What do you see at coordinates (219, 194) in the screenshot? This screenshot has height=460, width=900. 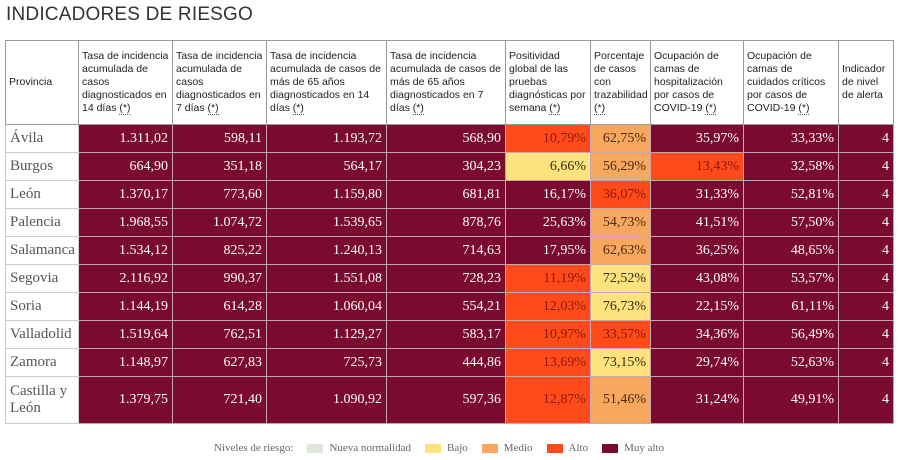 I see `value-cell: 773,60` at bounding box center [219, 194].